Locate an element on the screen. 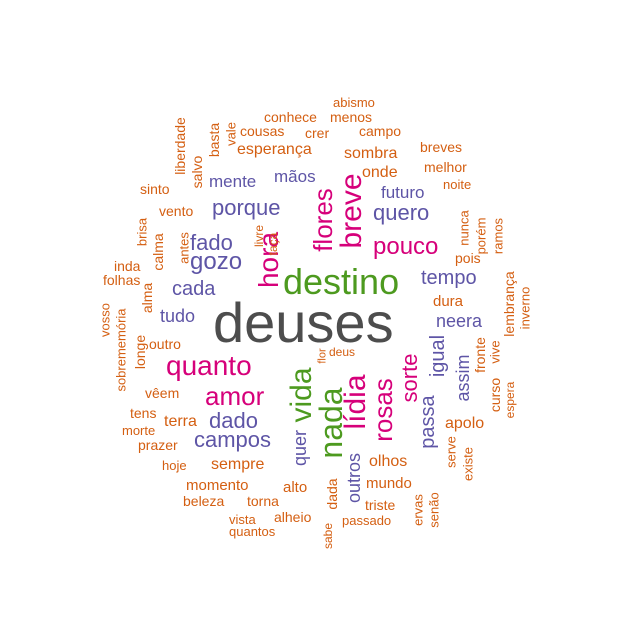 This screenshot has height=640, width=640. word-prazer: prazer is located at coordinates (158, 445).